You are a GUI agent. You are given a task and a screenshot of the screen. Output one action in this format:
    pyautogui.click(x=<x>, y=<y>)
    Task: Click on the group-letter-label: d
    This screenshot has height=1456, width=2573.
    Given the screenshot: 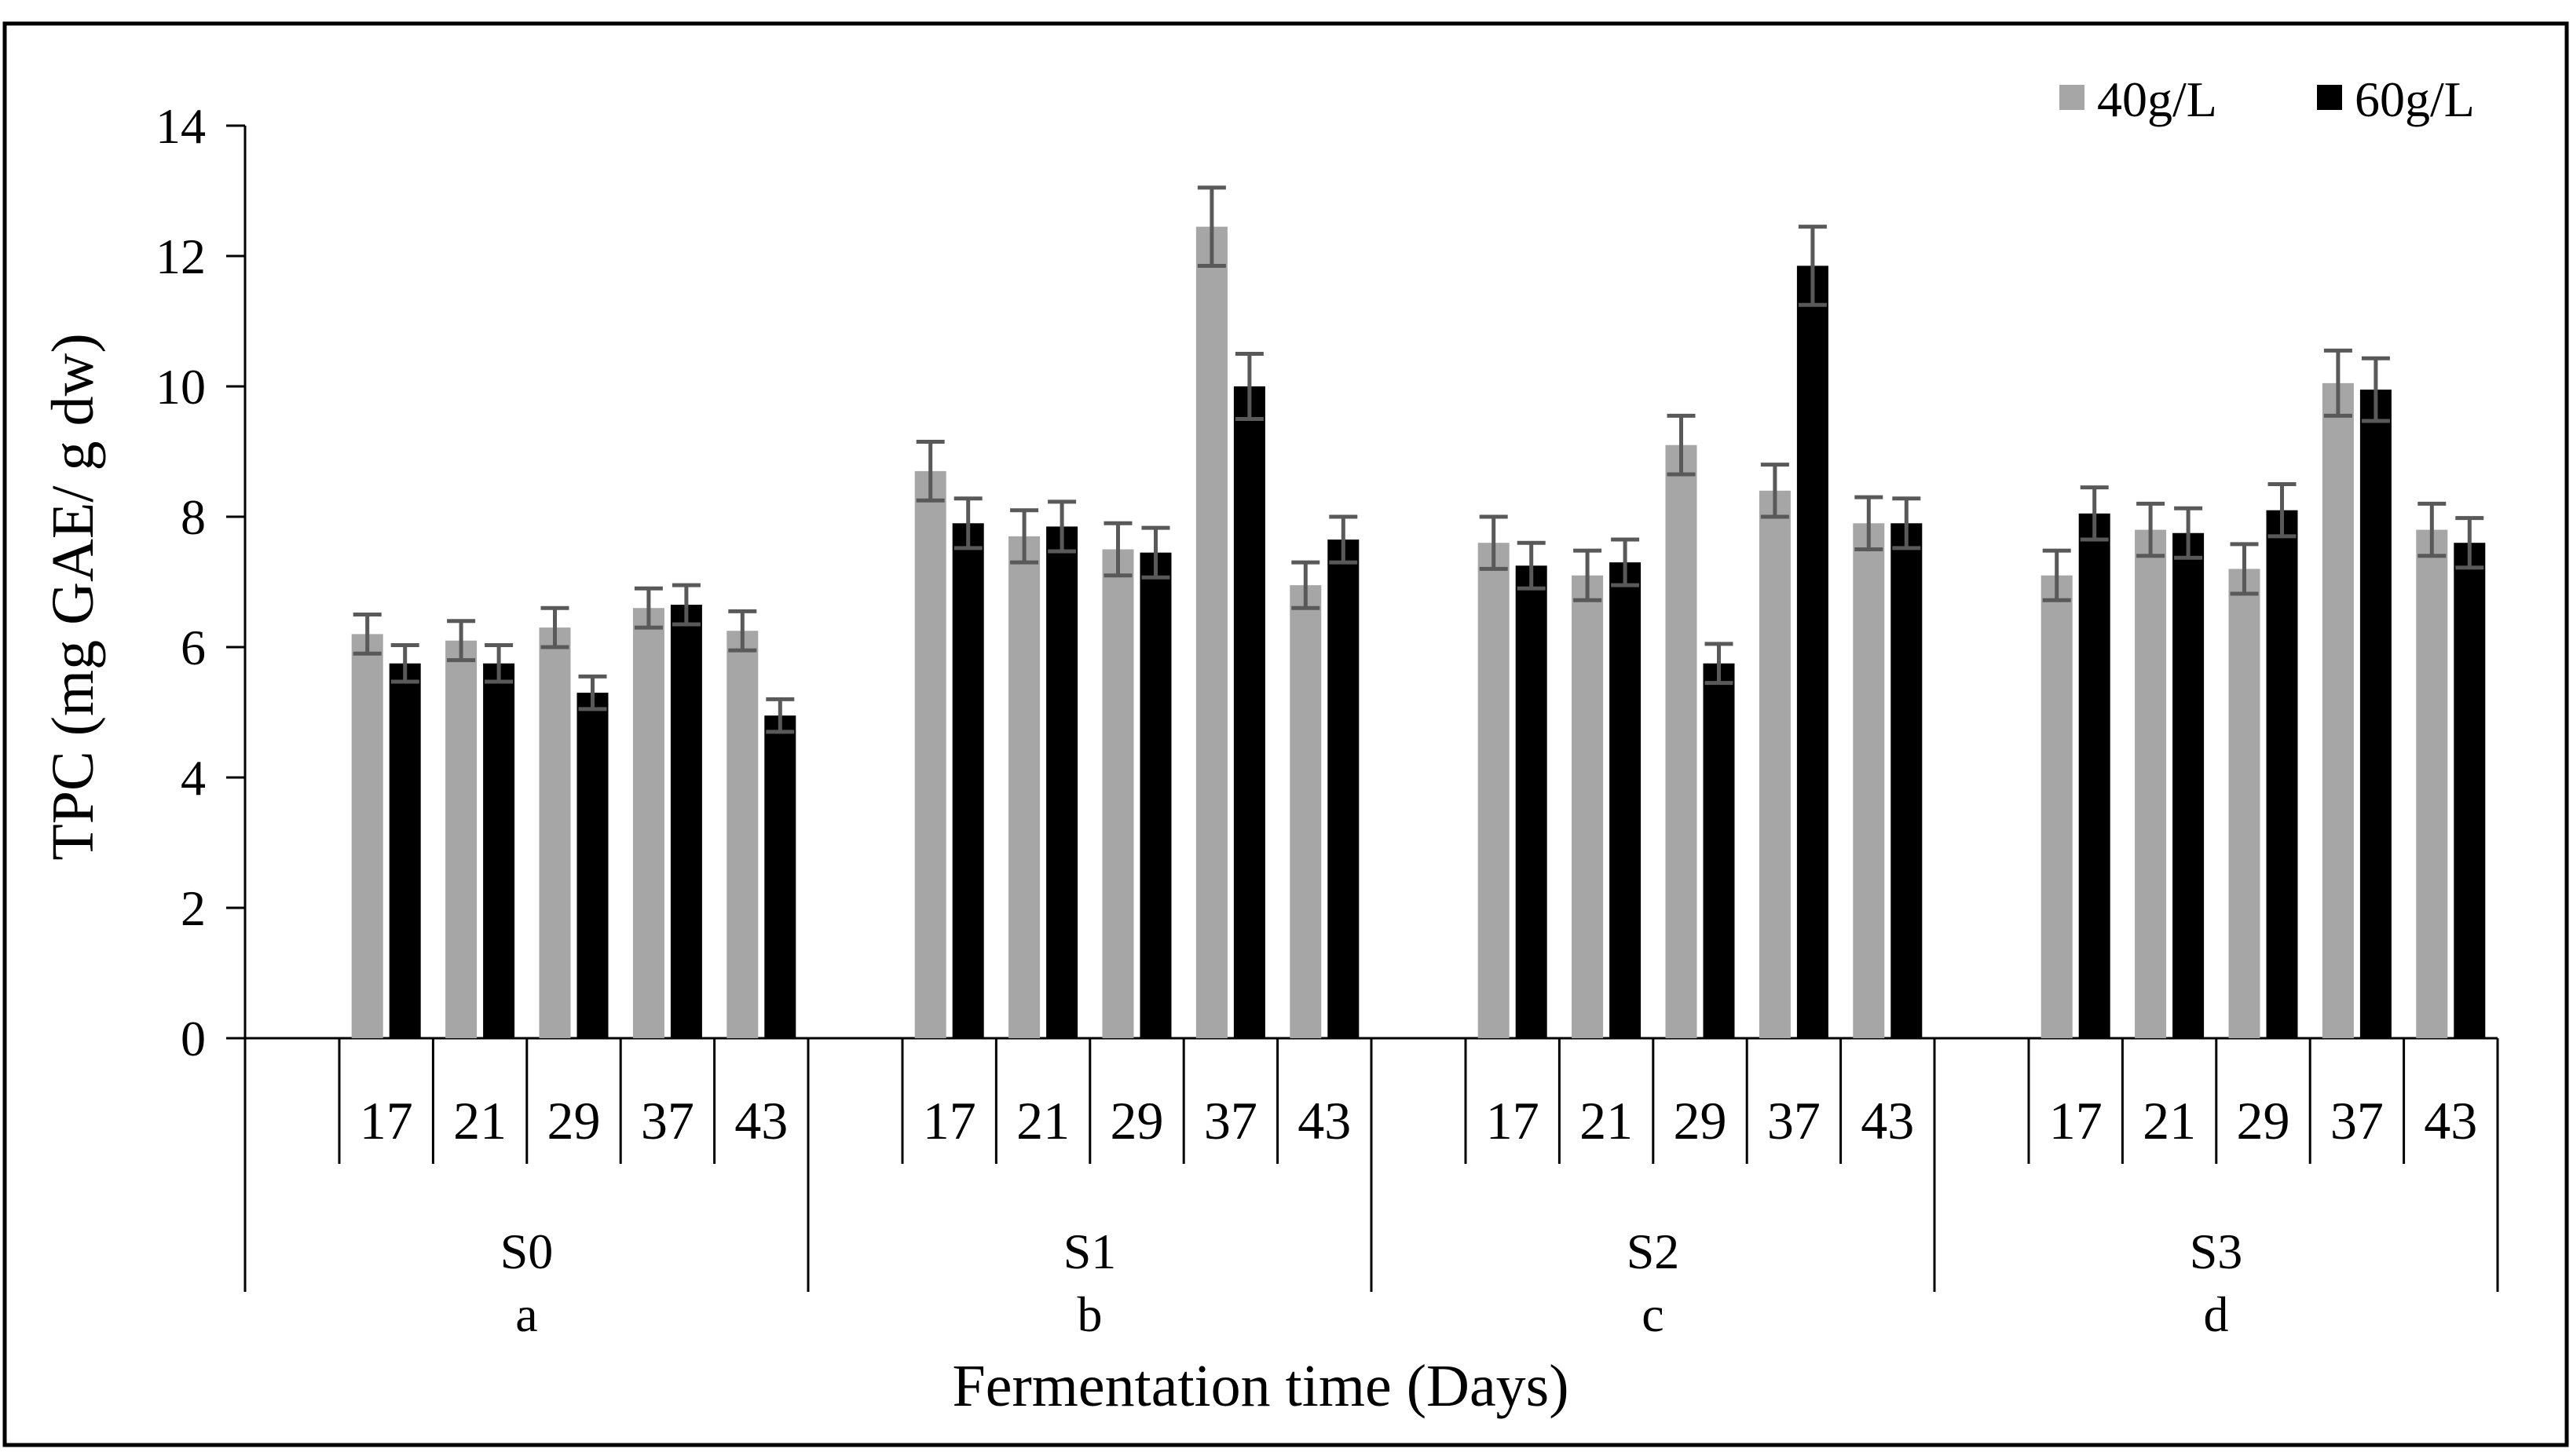 What is the action you would take?
    pyautogui.click(x=2216, y=1314)
    